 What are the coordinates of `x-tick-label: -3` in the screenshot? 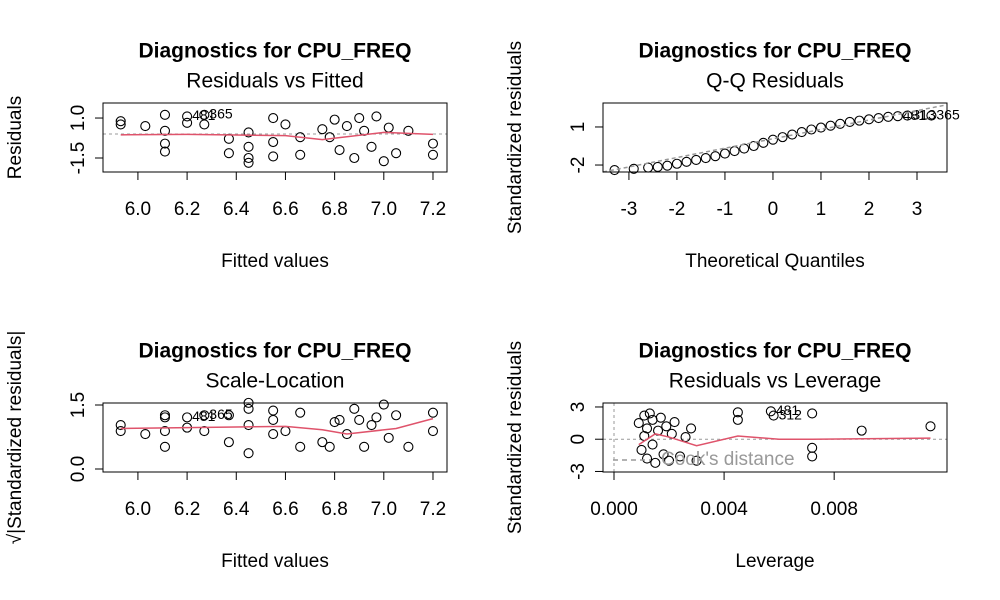 It's located at (628, 209).